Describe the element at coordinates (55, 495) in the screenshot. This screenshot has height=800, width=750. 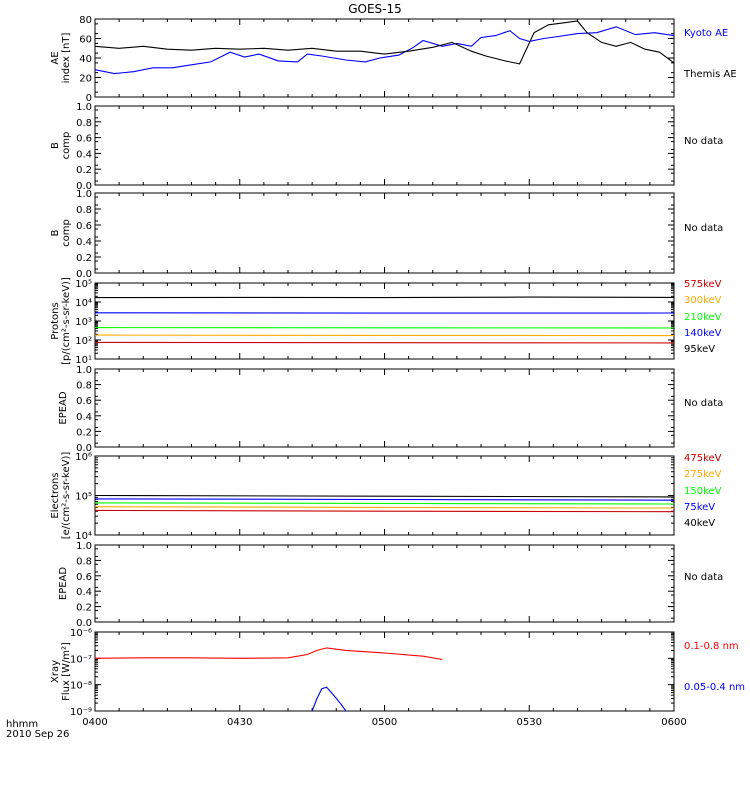
I see `y-axis-label: Electrons` at that location.